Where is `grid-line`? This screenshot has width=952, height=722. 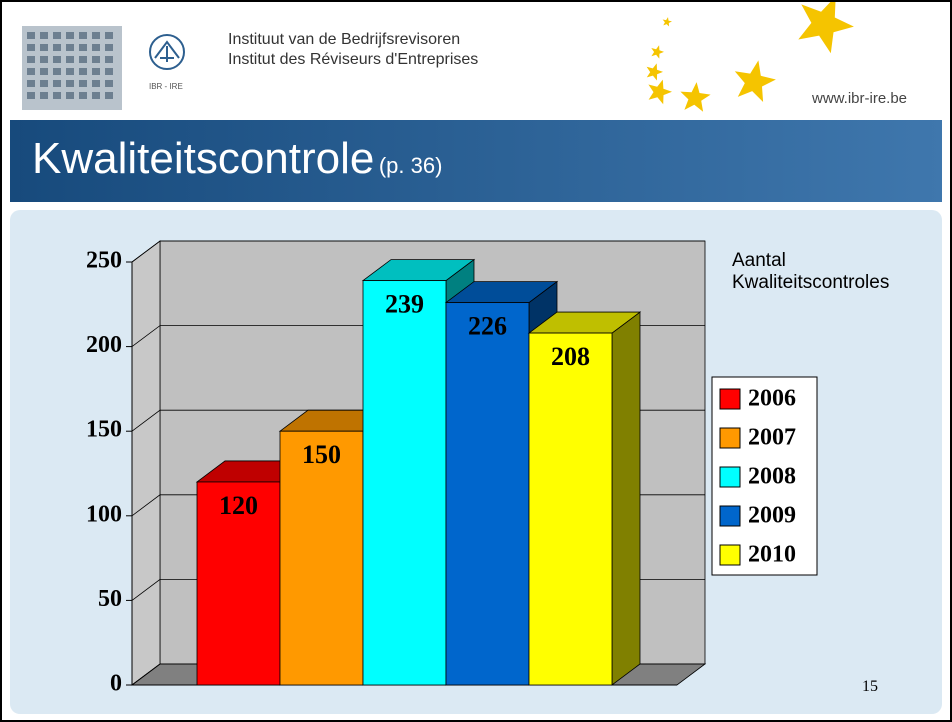 grid-line is located at coordinates (418, 251).